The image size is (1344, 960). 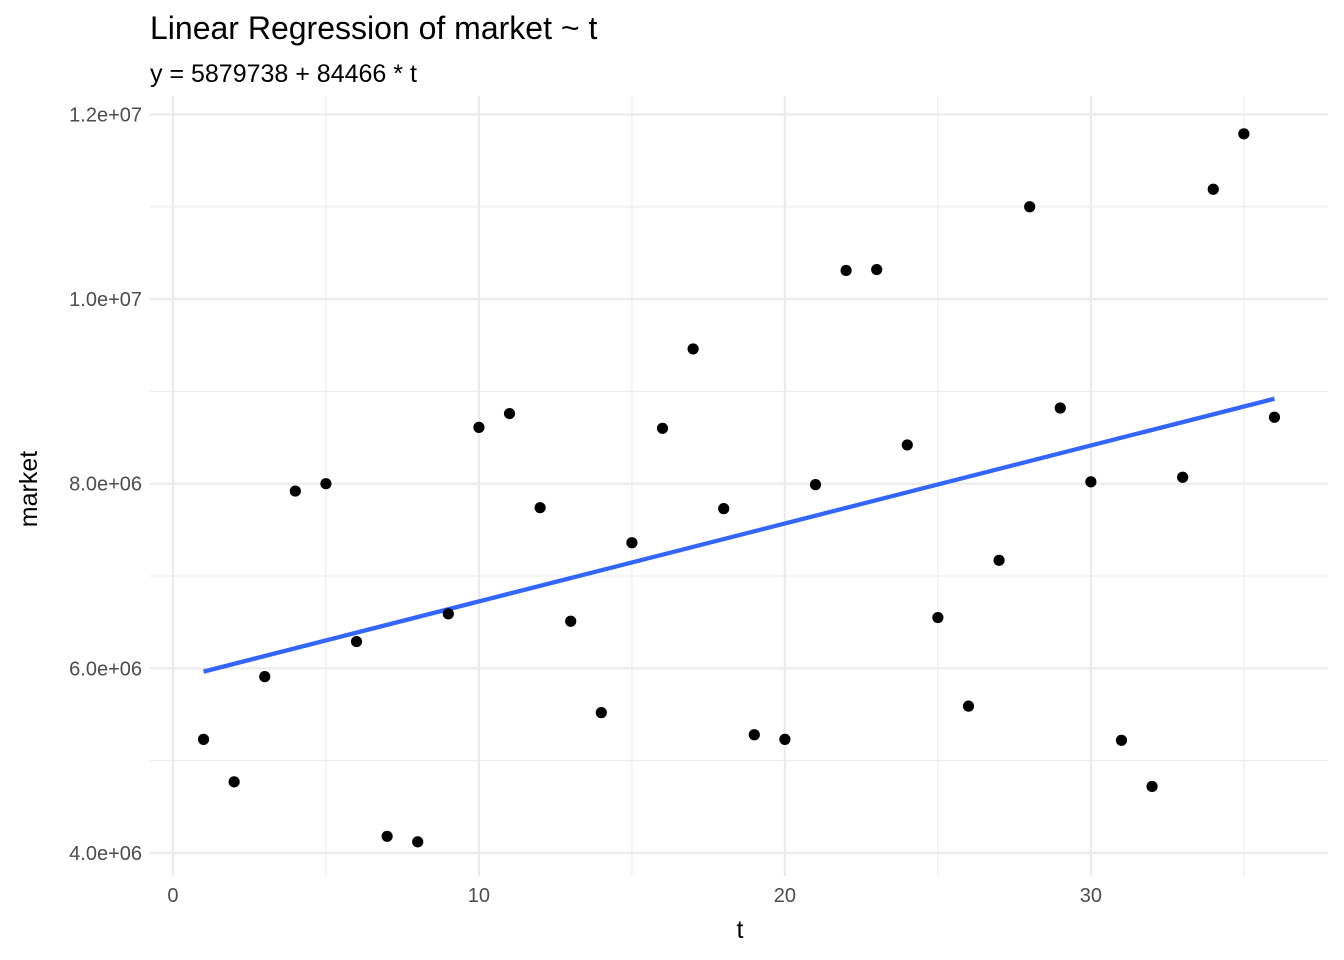 What do you see at coordinates (785, 896) in the screenshot?
I see `x-tick-label: 20` at bounding box center [785, 896].